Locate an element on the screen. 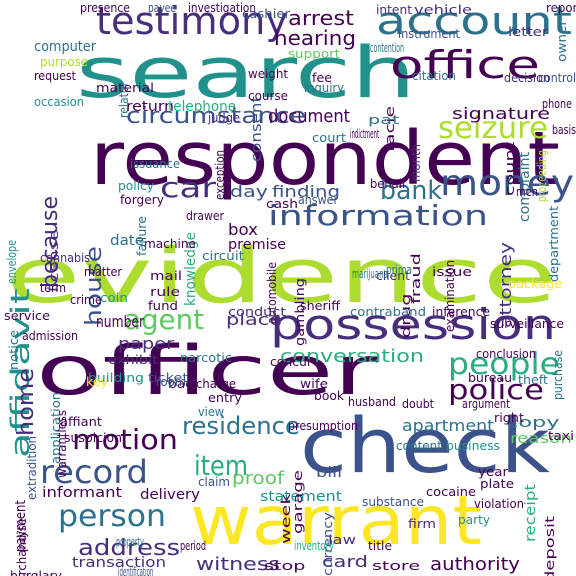  word-respondent: respondent is located at coordinates (325, 159).